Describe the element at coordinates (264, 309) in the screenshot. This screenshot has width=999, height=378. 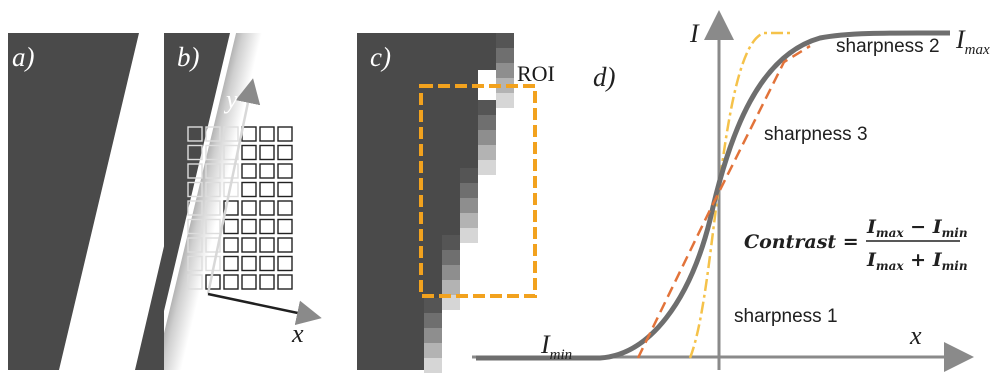
I see `x-axis-arrow` at that location.